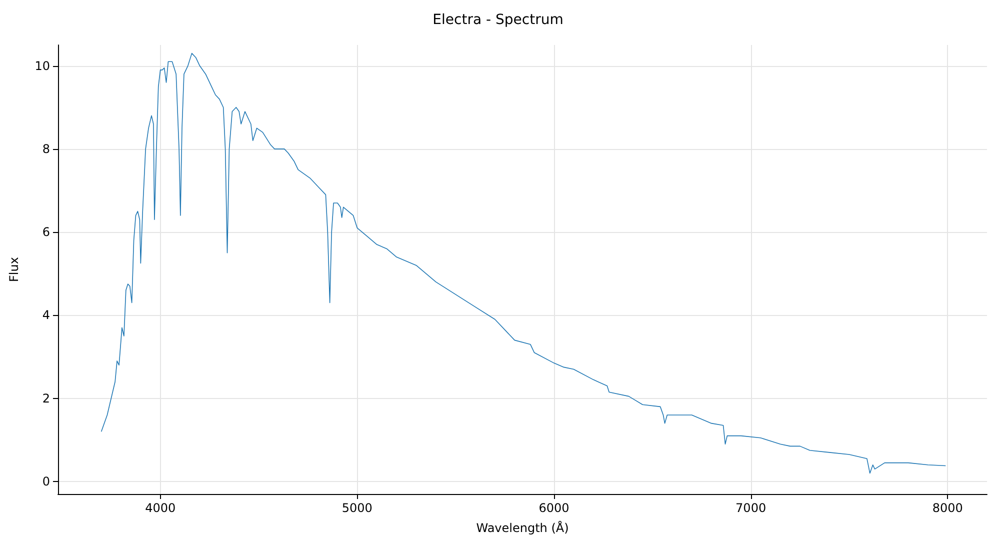 The width and height of the screenshot is (996, 549). Describe the element at coordinates (498, 20) in the screenshot. I see `chart-title: Electra - Spectrum` at that location.